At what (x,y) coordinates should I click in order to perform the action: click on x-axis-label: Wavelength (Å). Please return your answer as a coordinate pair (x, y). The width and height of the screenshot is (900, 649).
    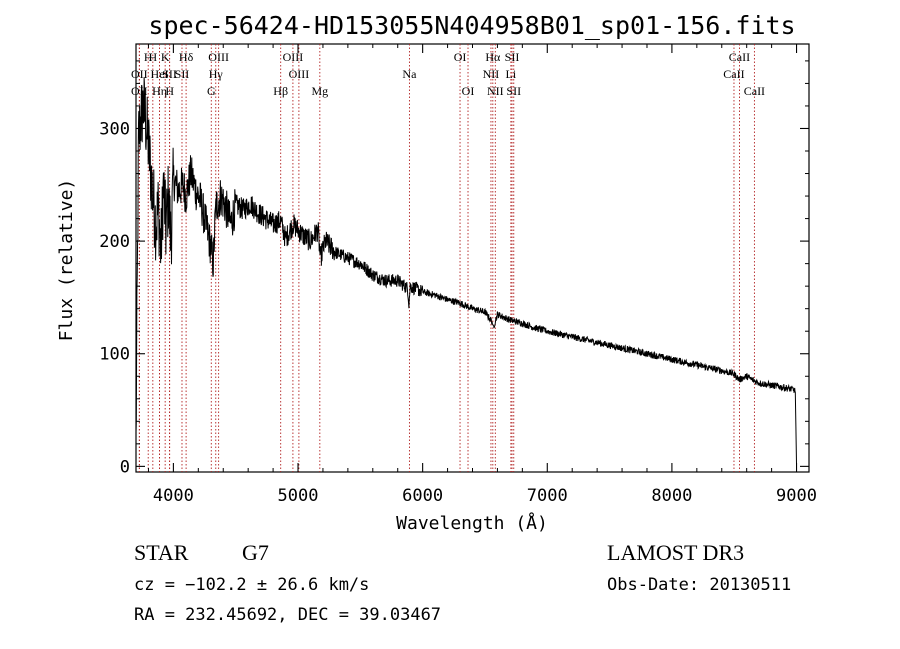
    Looking at the image, I should click on (472, 523).